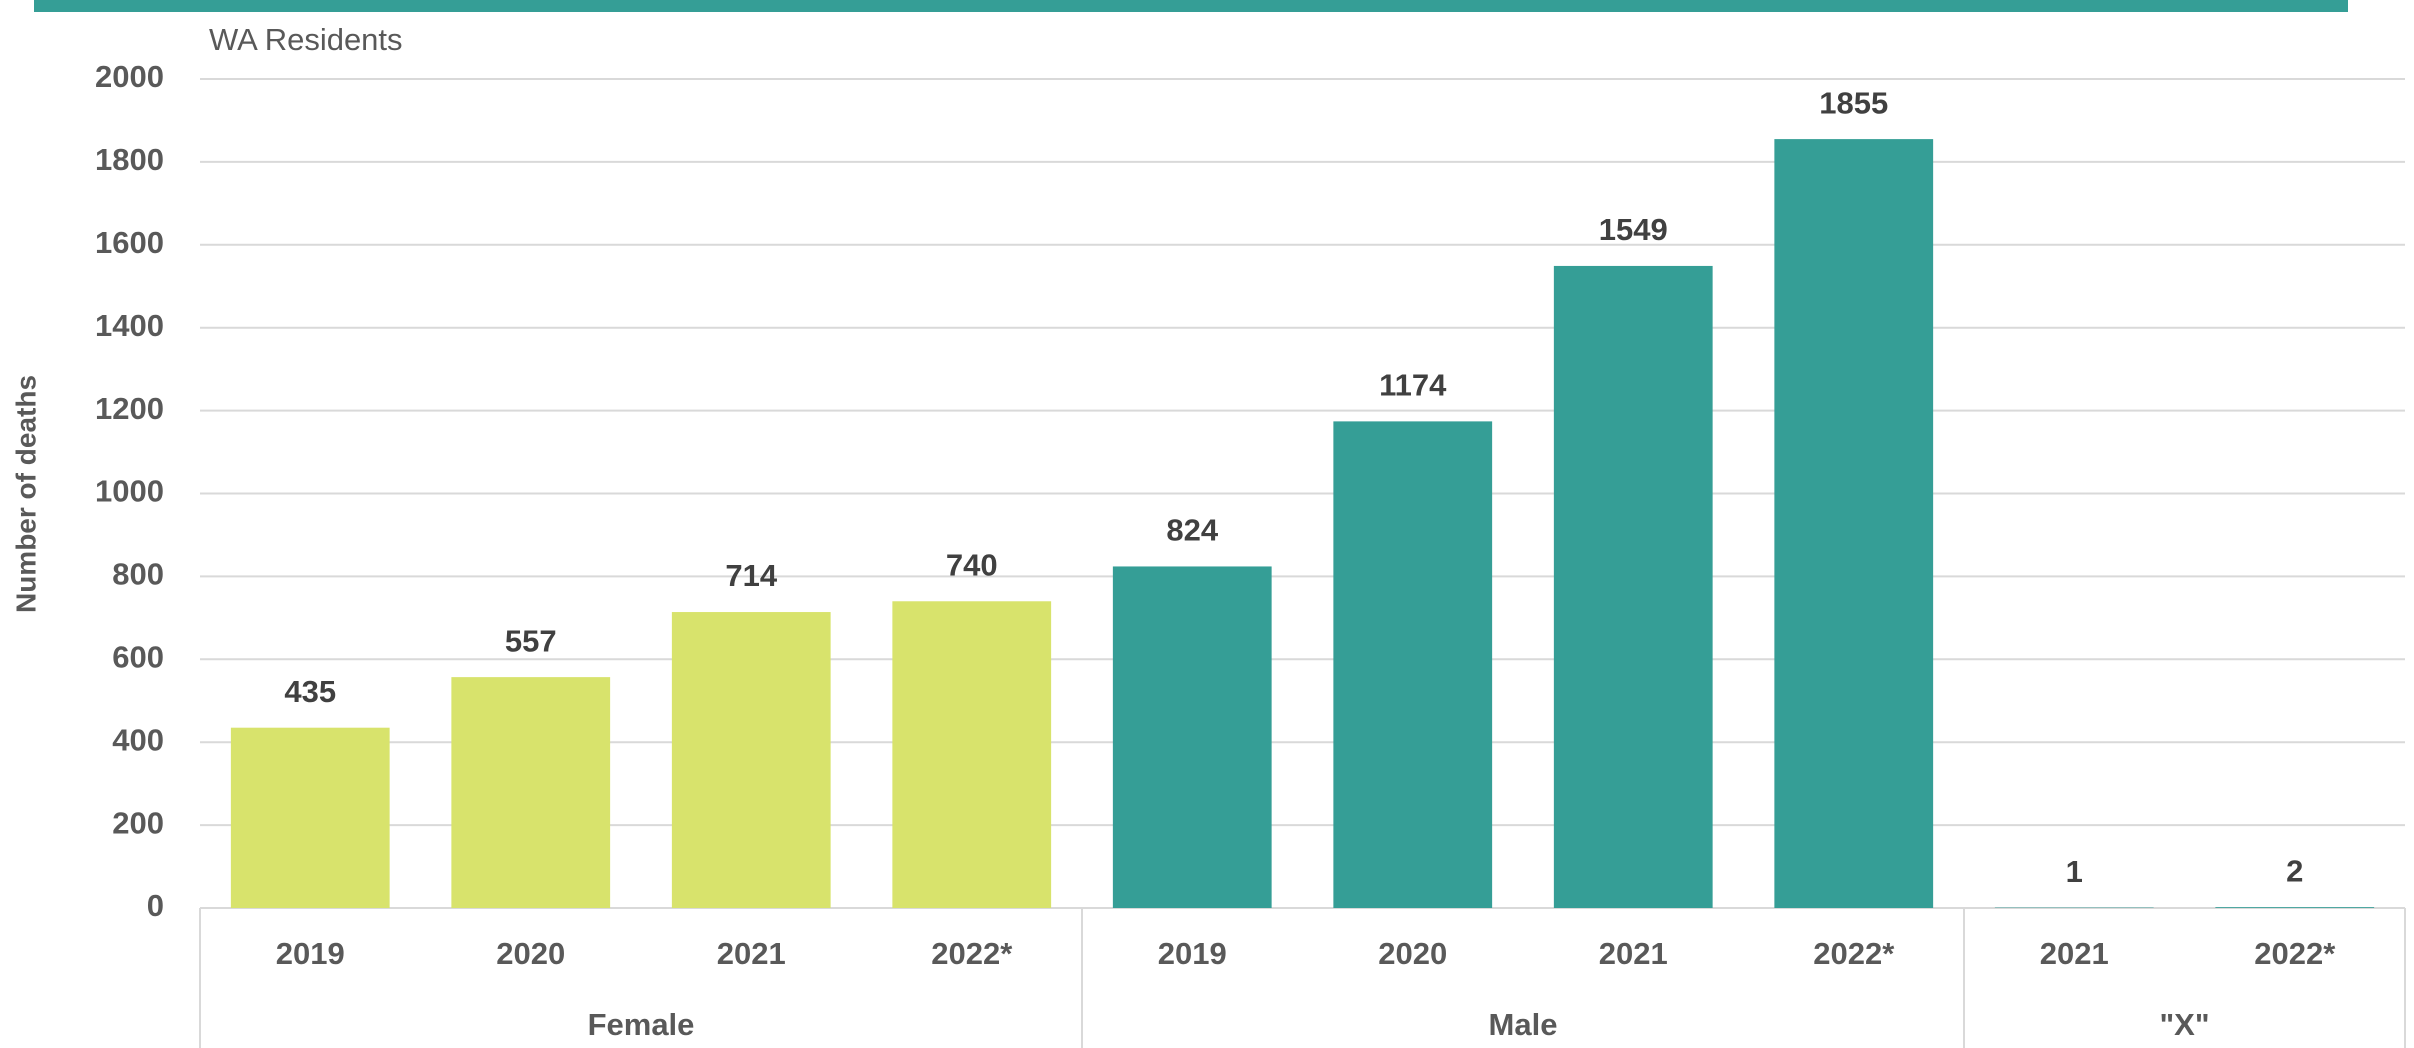 The width and height of the screenshot is (2414, 1048). I want to click on value-label: 1549, so click(1633, 229).